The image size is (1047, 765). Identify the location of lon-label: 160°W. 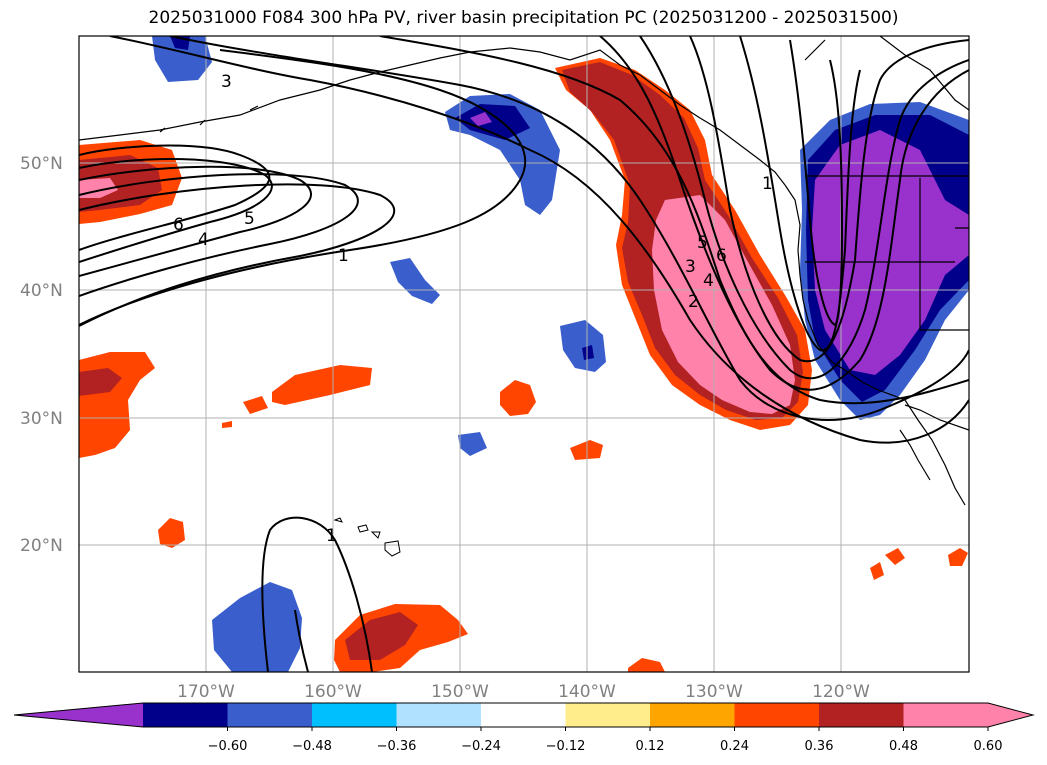
(333, 692).